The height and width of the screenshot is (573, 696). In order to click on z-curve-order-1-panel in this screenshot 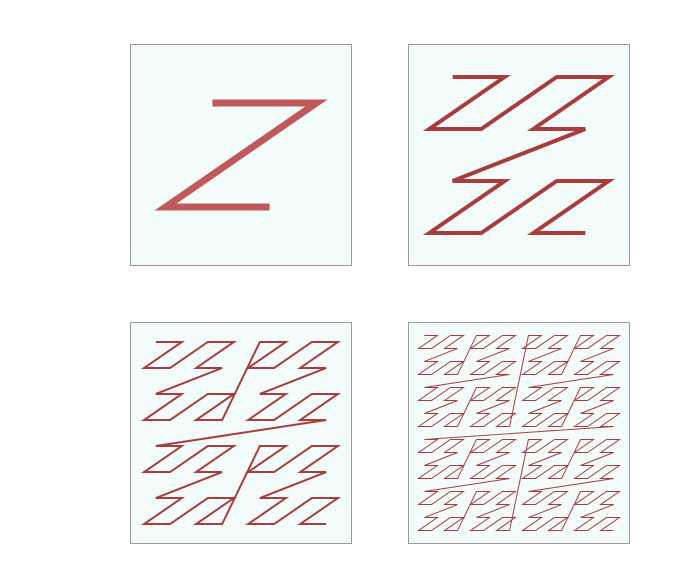, I will do `click(241, 155)`.